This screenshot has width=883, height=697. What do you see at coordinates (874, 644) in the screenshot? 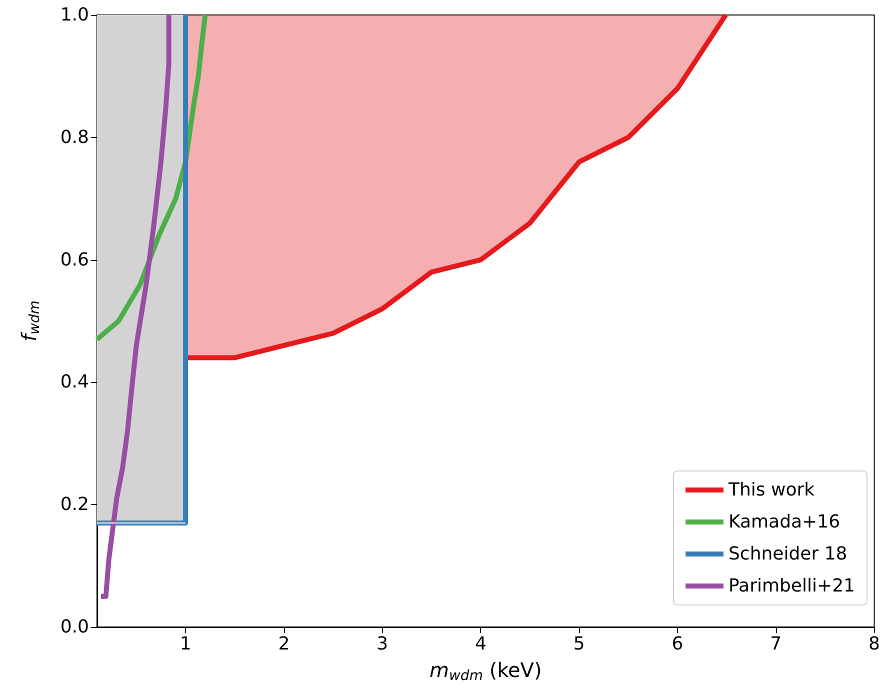
I see `x-tick-label: 8` at bounding box center [874, 644].